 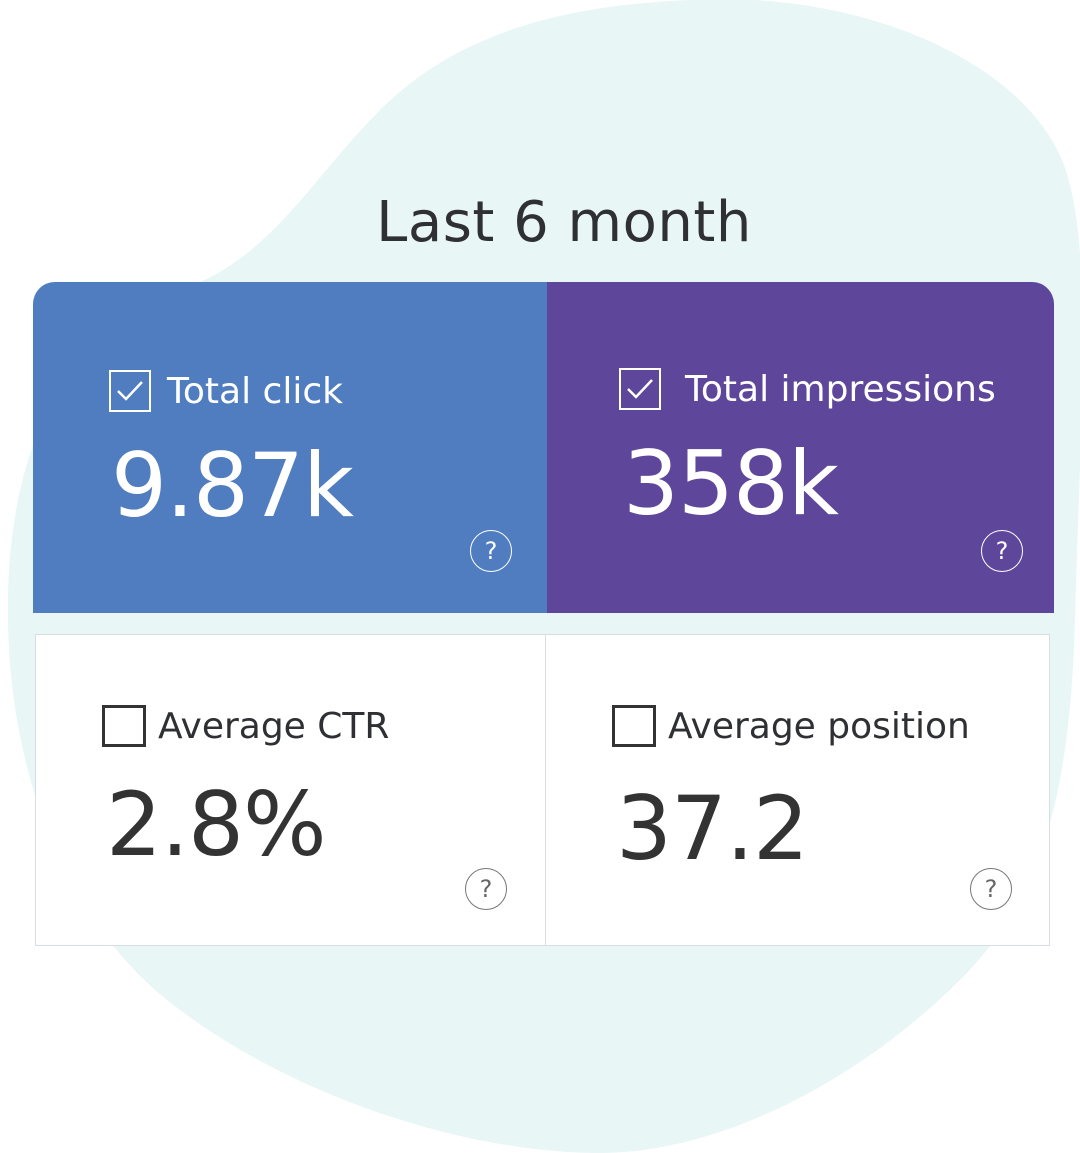 I want to click on metric-card-total-impressions: Total impressions 358k ?, so click(x=800, y=447).